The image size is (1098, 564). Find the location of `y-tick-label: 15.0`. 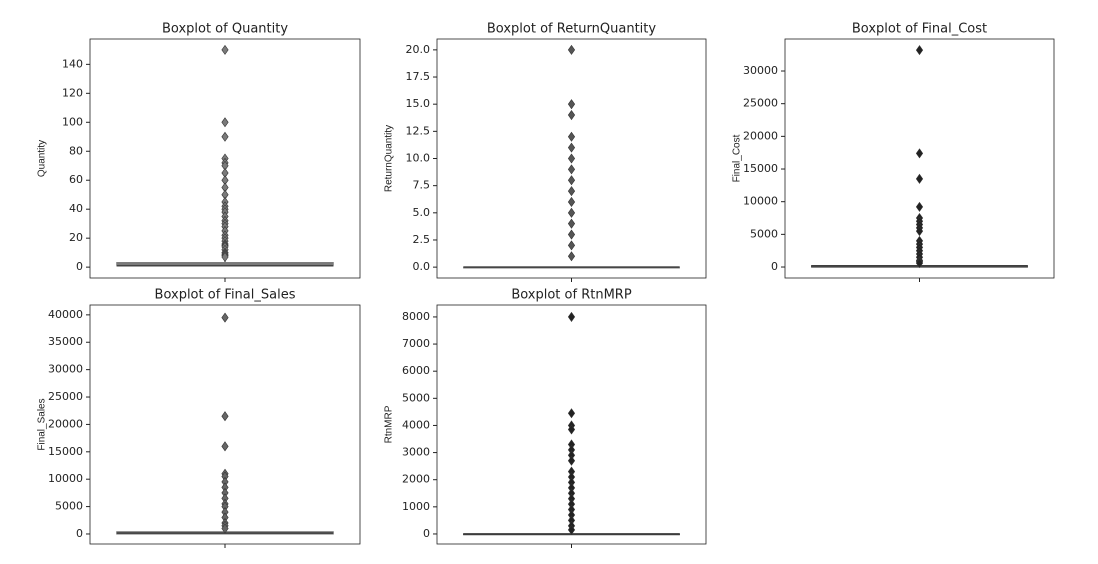

y-tick-label: 15.0 is located at coordinates (418, 103).